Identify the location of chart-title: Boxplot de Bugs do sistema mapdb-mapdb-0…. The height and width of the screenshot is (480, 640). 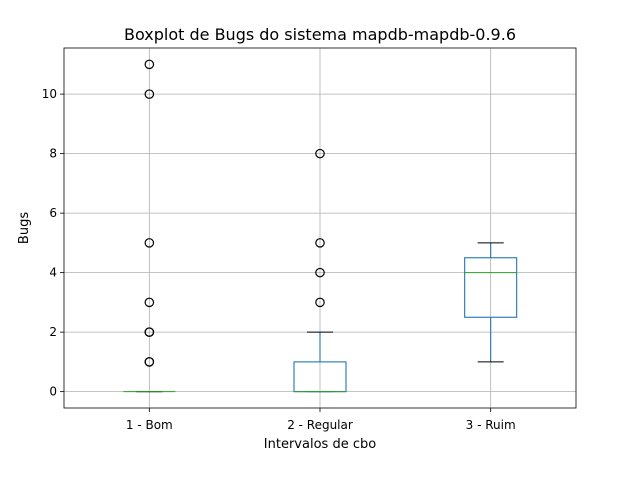
(320, 34).